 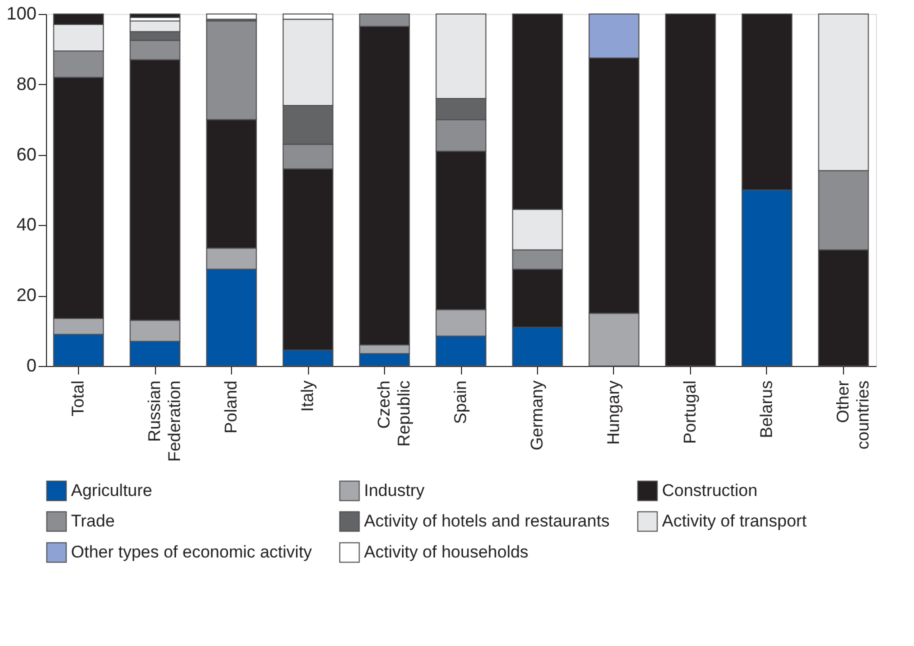 I want to click on y-tick-label: 40, so click(x=26, y=224).